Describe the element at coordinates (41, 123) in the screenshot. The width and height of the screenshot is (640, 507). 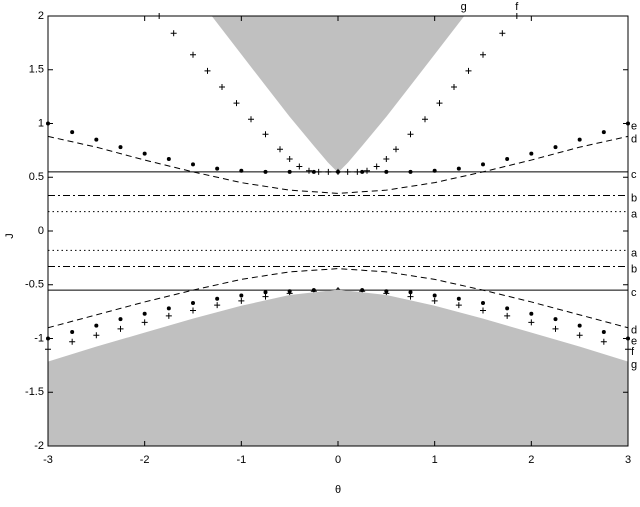
I see `y-tick-label: 1` at that location.